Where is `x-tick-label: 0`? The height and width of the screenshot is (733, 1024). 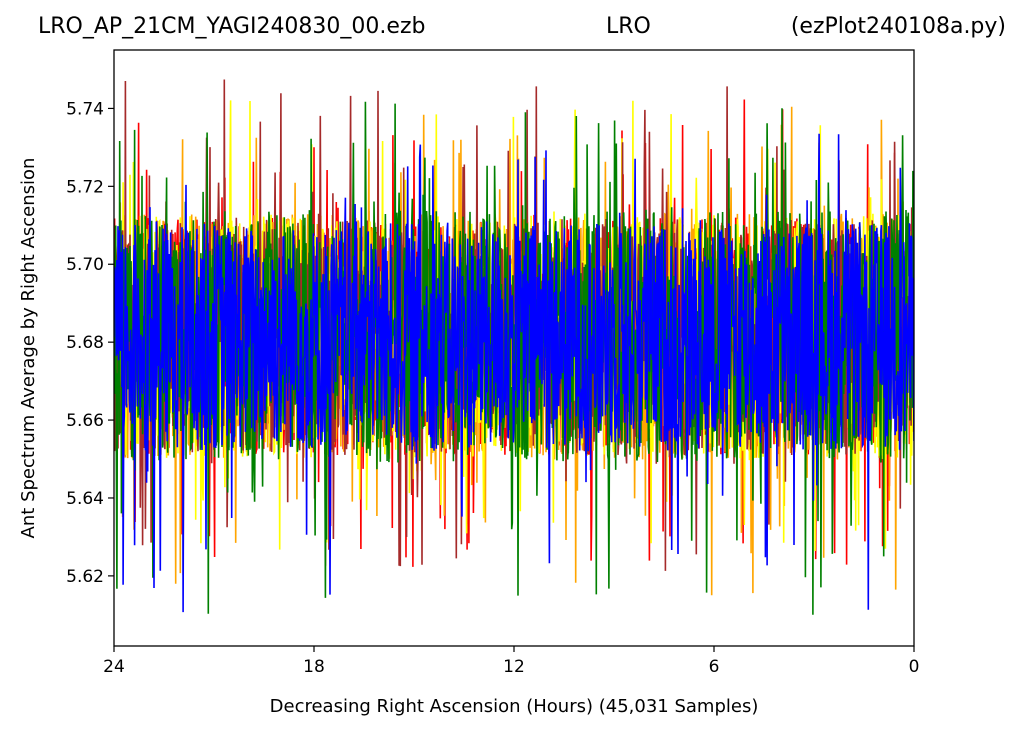
x-tick-label: 0 is located at coordinates (914, 667).